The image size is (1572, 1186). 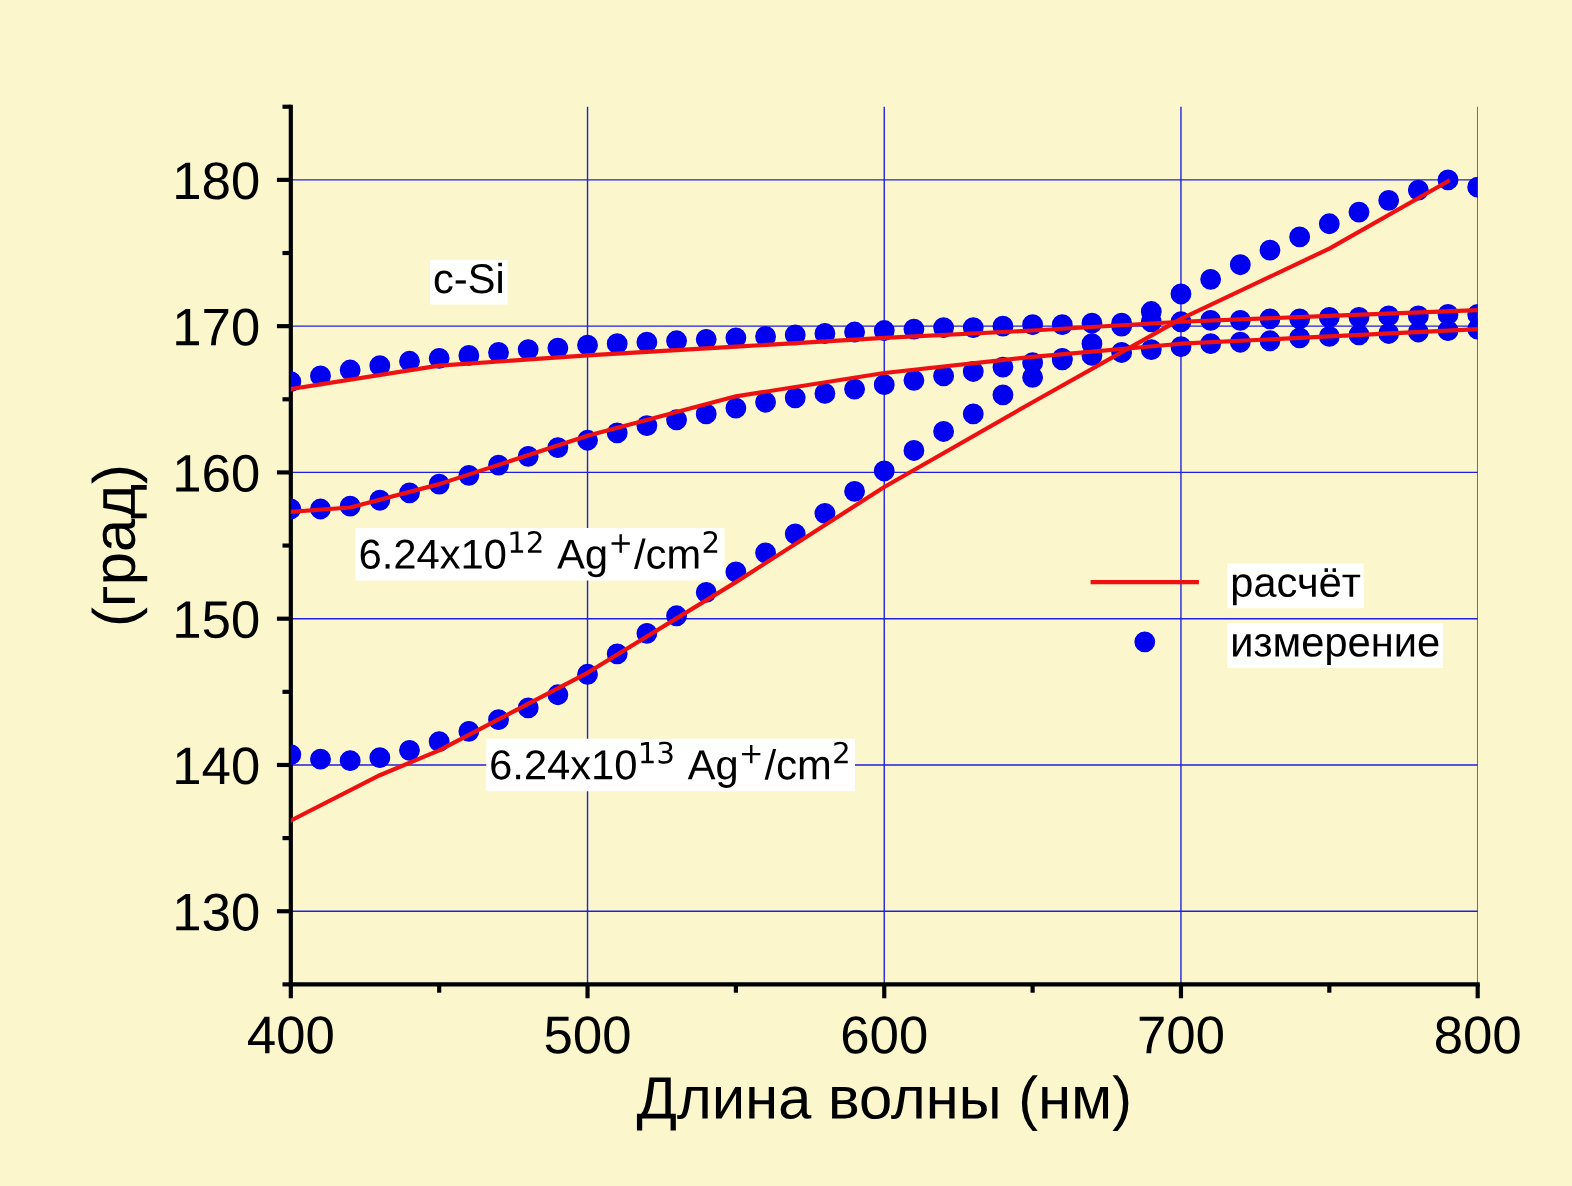 I want to click on legend-label: расчёт, so click(x=1296, y=587).